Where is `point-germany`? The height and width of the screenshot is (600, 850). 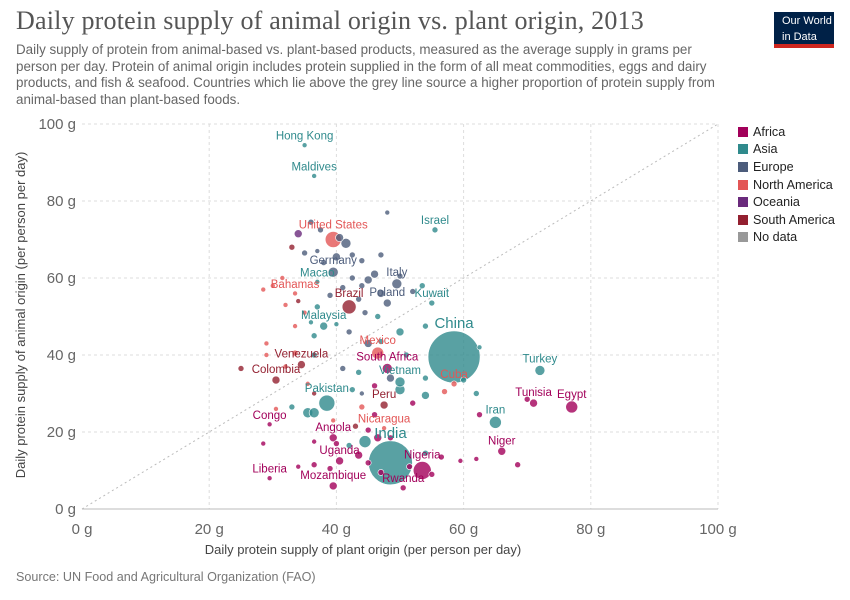
point-germany is located at coordinates (333, 272).